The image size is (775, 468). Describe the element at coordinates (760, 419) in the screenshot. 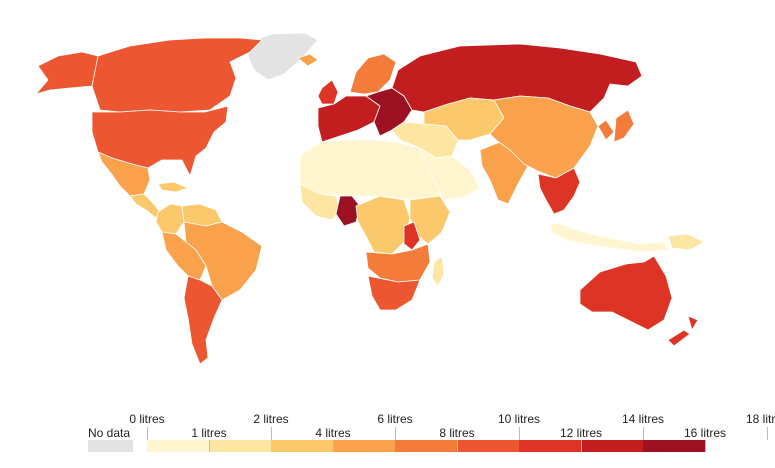

I see `legend-top-label: 18 litres` at that location.